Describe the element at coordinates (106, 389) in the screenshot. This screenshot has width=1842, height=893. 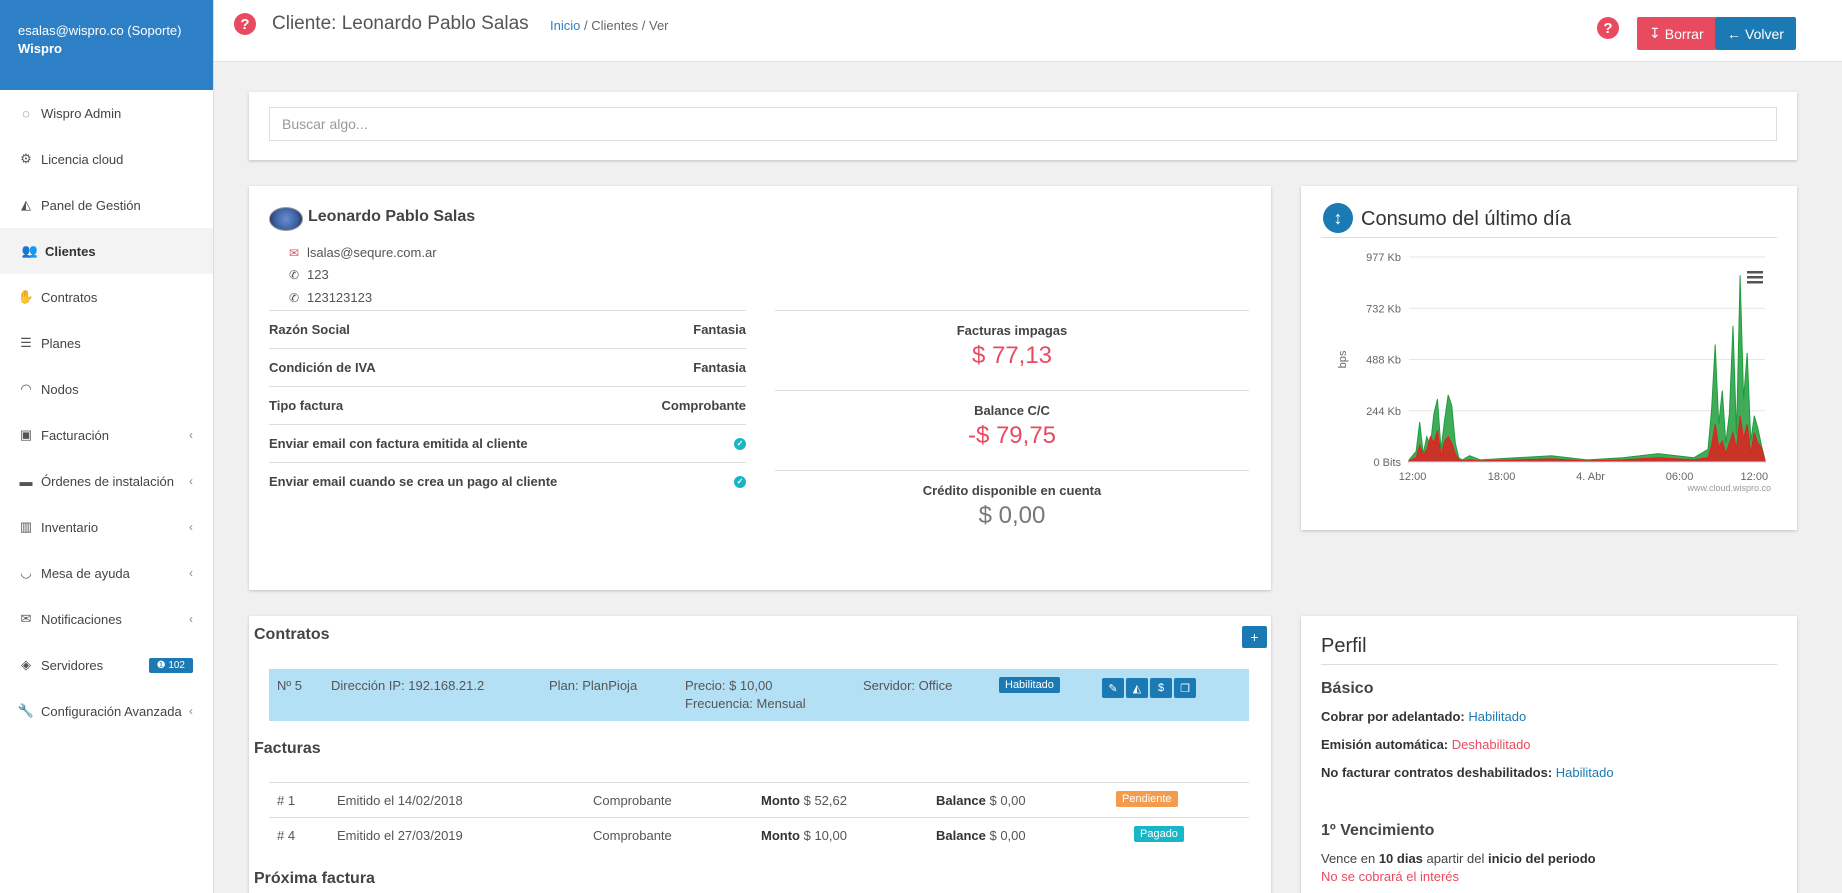
I see `sidebar-item-nodos: ◠ Nodos` at that location.